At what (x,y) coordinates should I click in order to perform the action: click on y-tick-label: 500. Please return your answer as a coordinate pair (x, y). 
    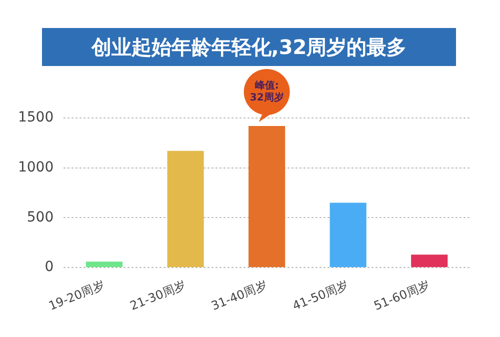
    Looking at the image, I should click on (40, 217).